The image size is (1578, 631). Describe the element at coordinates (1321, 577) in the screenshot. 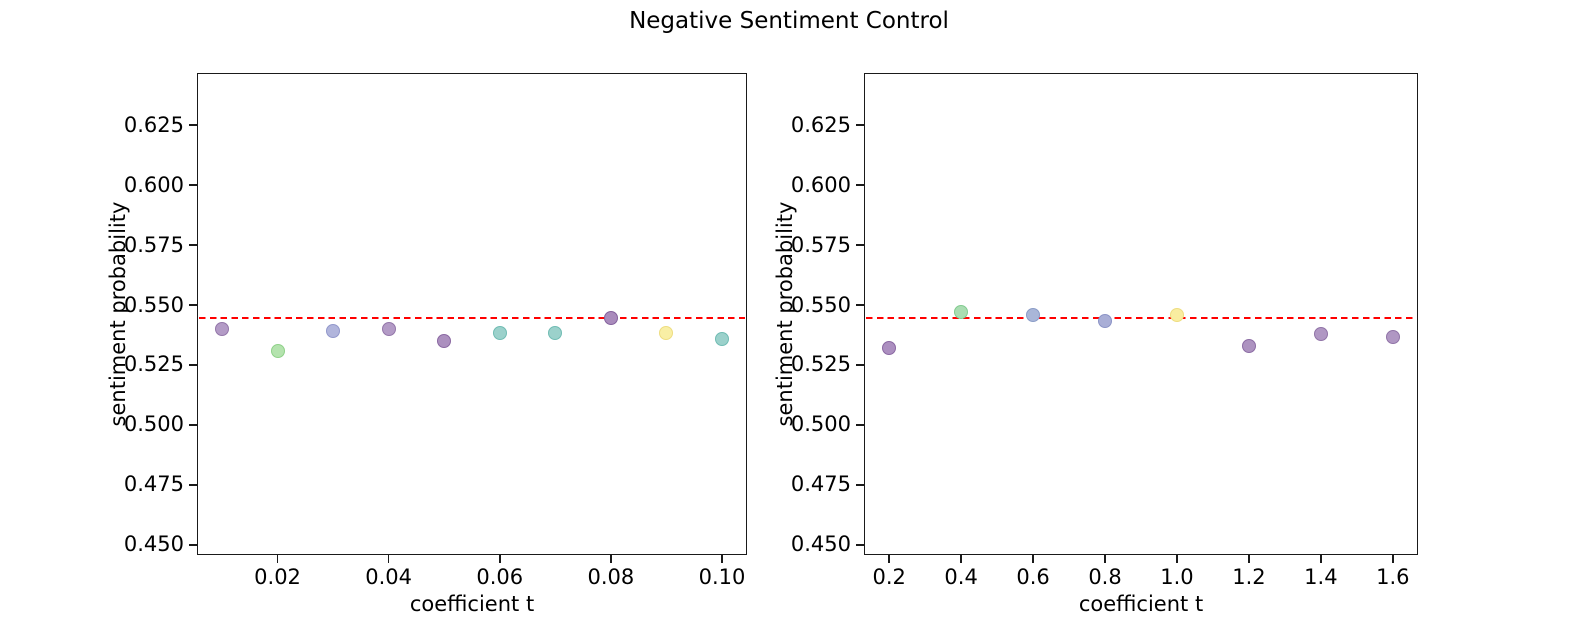

I see `right-x-tick-label: 1.4` at that location.